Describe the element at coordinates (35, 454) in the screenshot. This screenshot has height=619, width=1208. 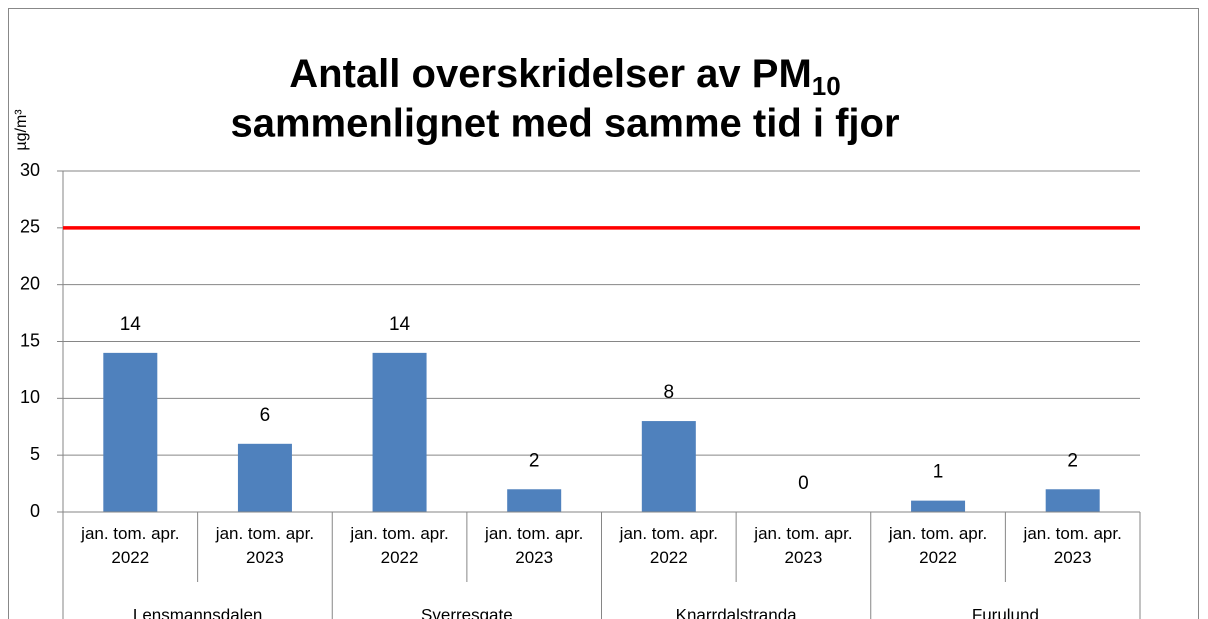
I see `y-tick-label: 5` at that location.